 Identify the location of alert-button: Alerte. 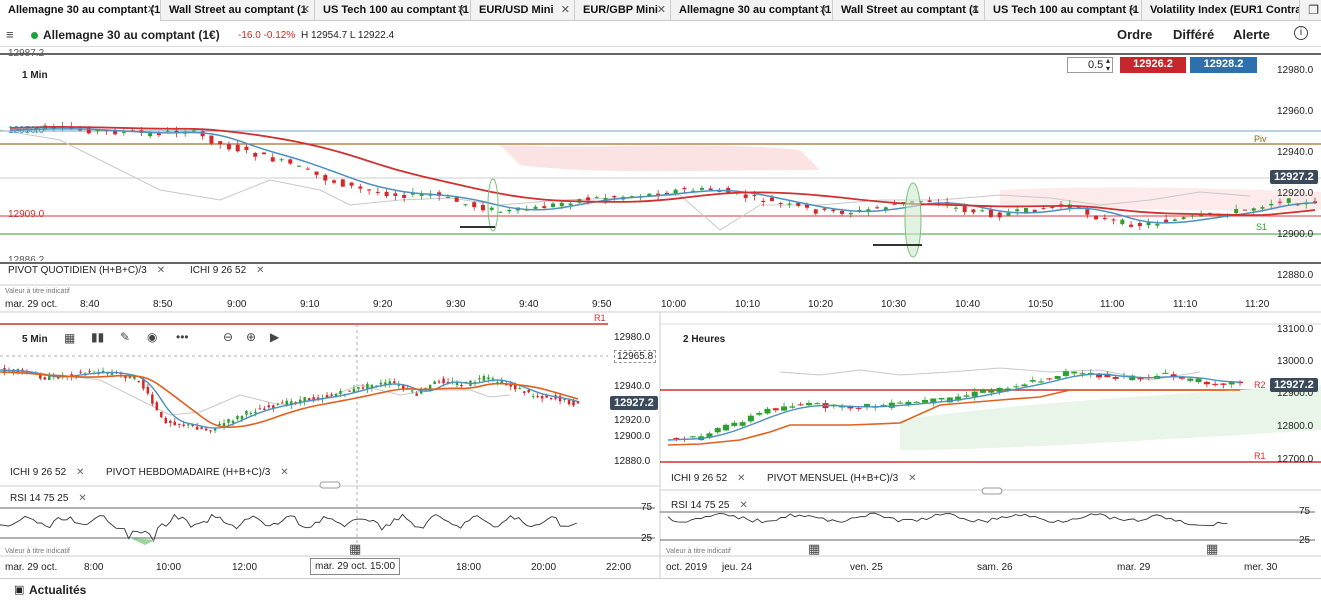
(1251, 34).